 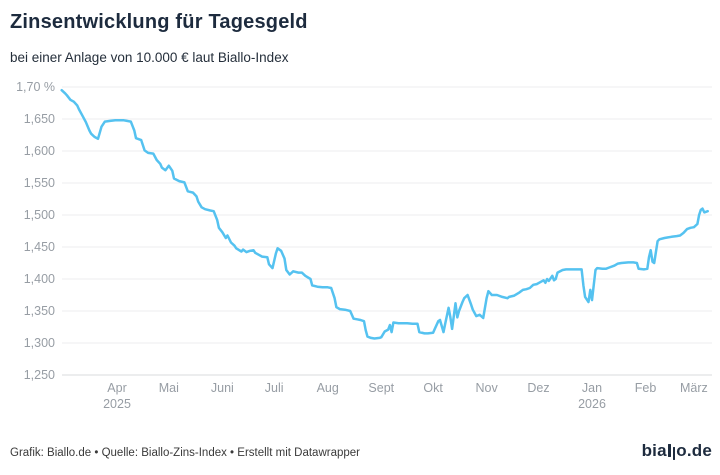 I want to click on chart-title: Zinsentwicklung für Tagesgeld, so click(x=159, y=22).